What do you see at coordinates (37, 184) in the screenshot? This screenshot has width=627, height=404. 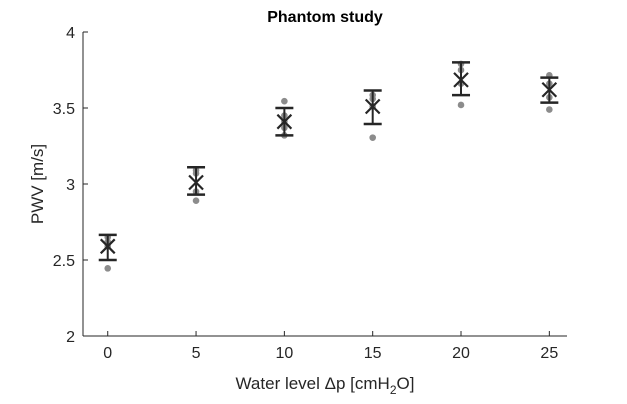 I see `y-axis-label: PWV [m/s]` at bounding box center [37, 184].